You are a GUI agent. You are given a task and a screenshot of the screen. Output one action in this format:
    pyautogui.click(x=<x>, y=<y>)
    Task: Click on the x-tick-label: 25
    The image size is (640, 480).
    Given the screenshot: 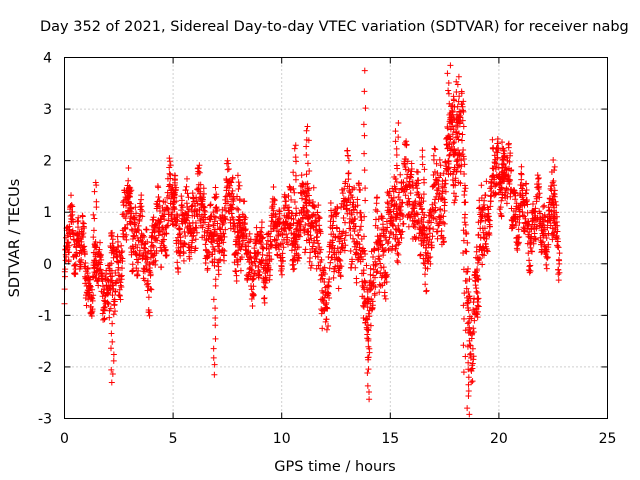 What is the action you would take?
    pyautogui.click(x=608, y=439)
    